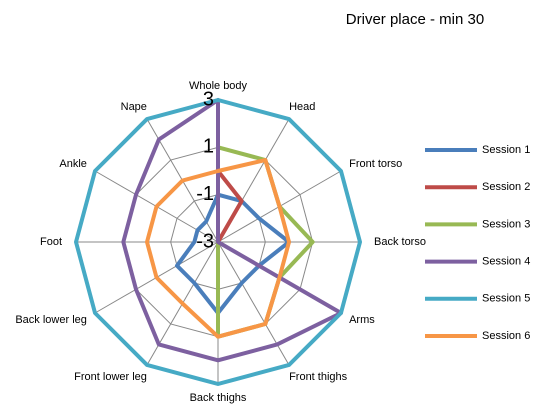  Describe the element at coordinates (506, 262) in the screenshot. I see `legend-label: Session 4` at that location.